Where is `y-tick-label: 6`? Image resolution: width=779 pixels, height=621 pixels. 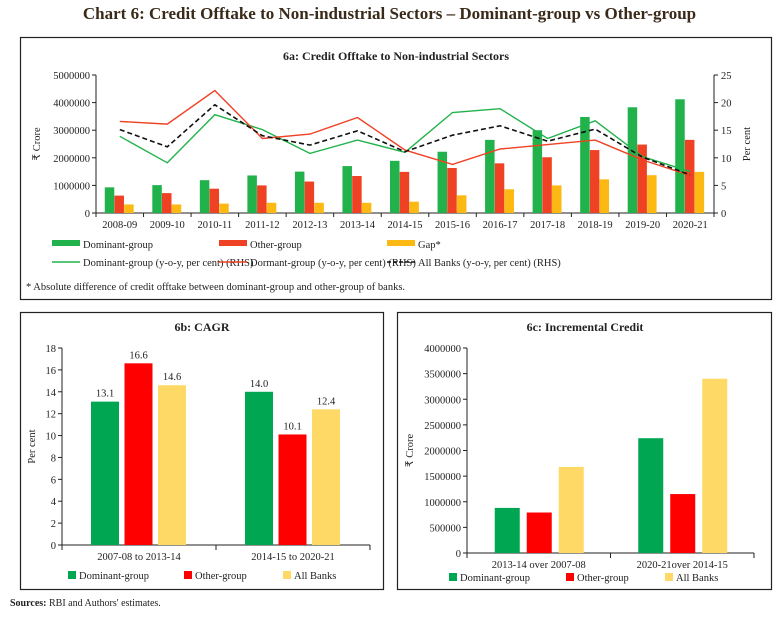
y-tick-label: 6 is located at coordinates (53, 480).